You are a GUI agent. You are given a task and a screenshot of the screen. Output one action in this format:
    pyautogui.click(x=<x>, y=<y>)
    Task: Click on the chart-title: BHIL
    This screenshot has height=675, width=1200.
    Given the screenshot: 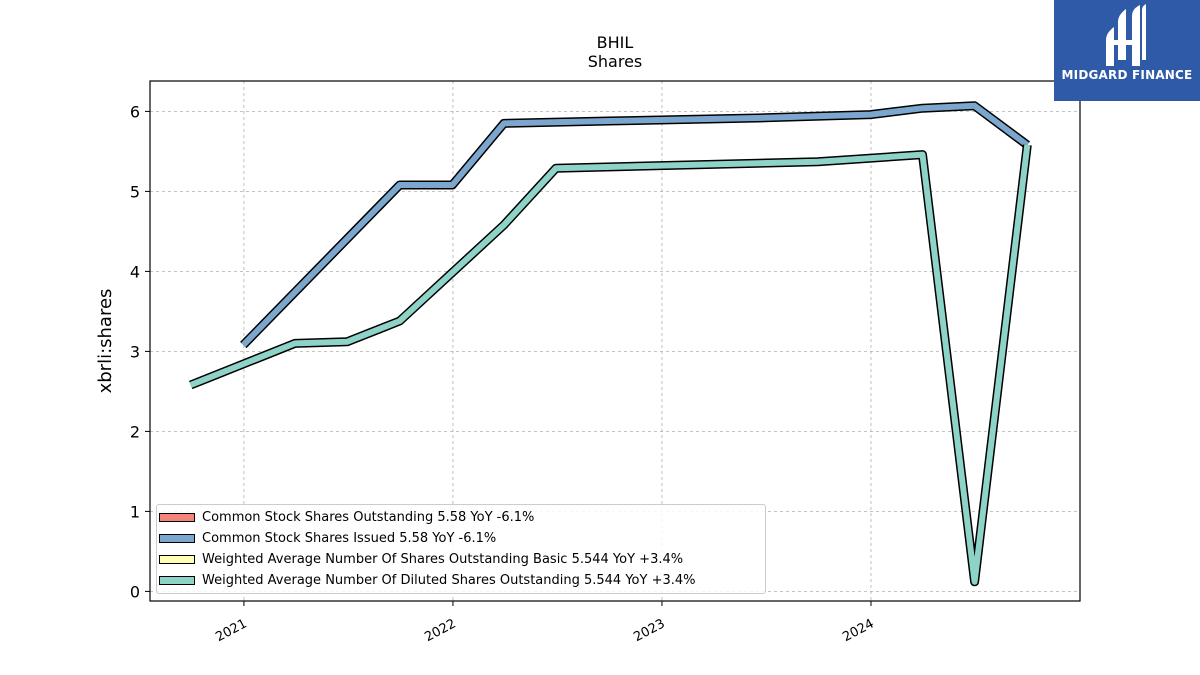 What is the action you would take?
    pyautogui.click(x=615, y=42)
    